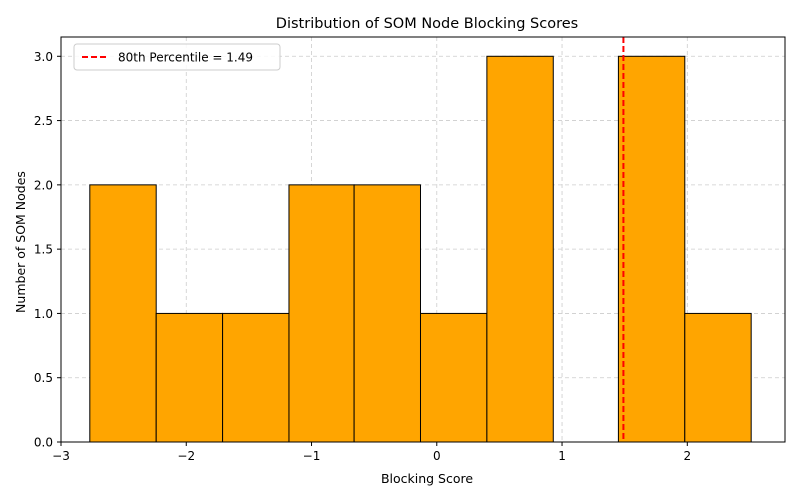 Image resolution: width=800 pixels, height=504 pixels. I want to click on y-tick-label: 0.5, so click(43, 378).